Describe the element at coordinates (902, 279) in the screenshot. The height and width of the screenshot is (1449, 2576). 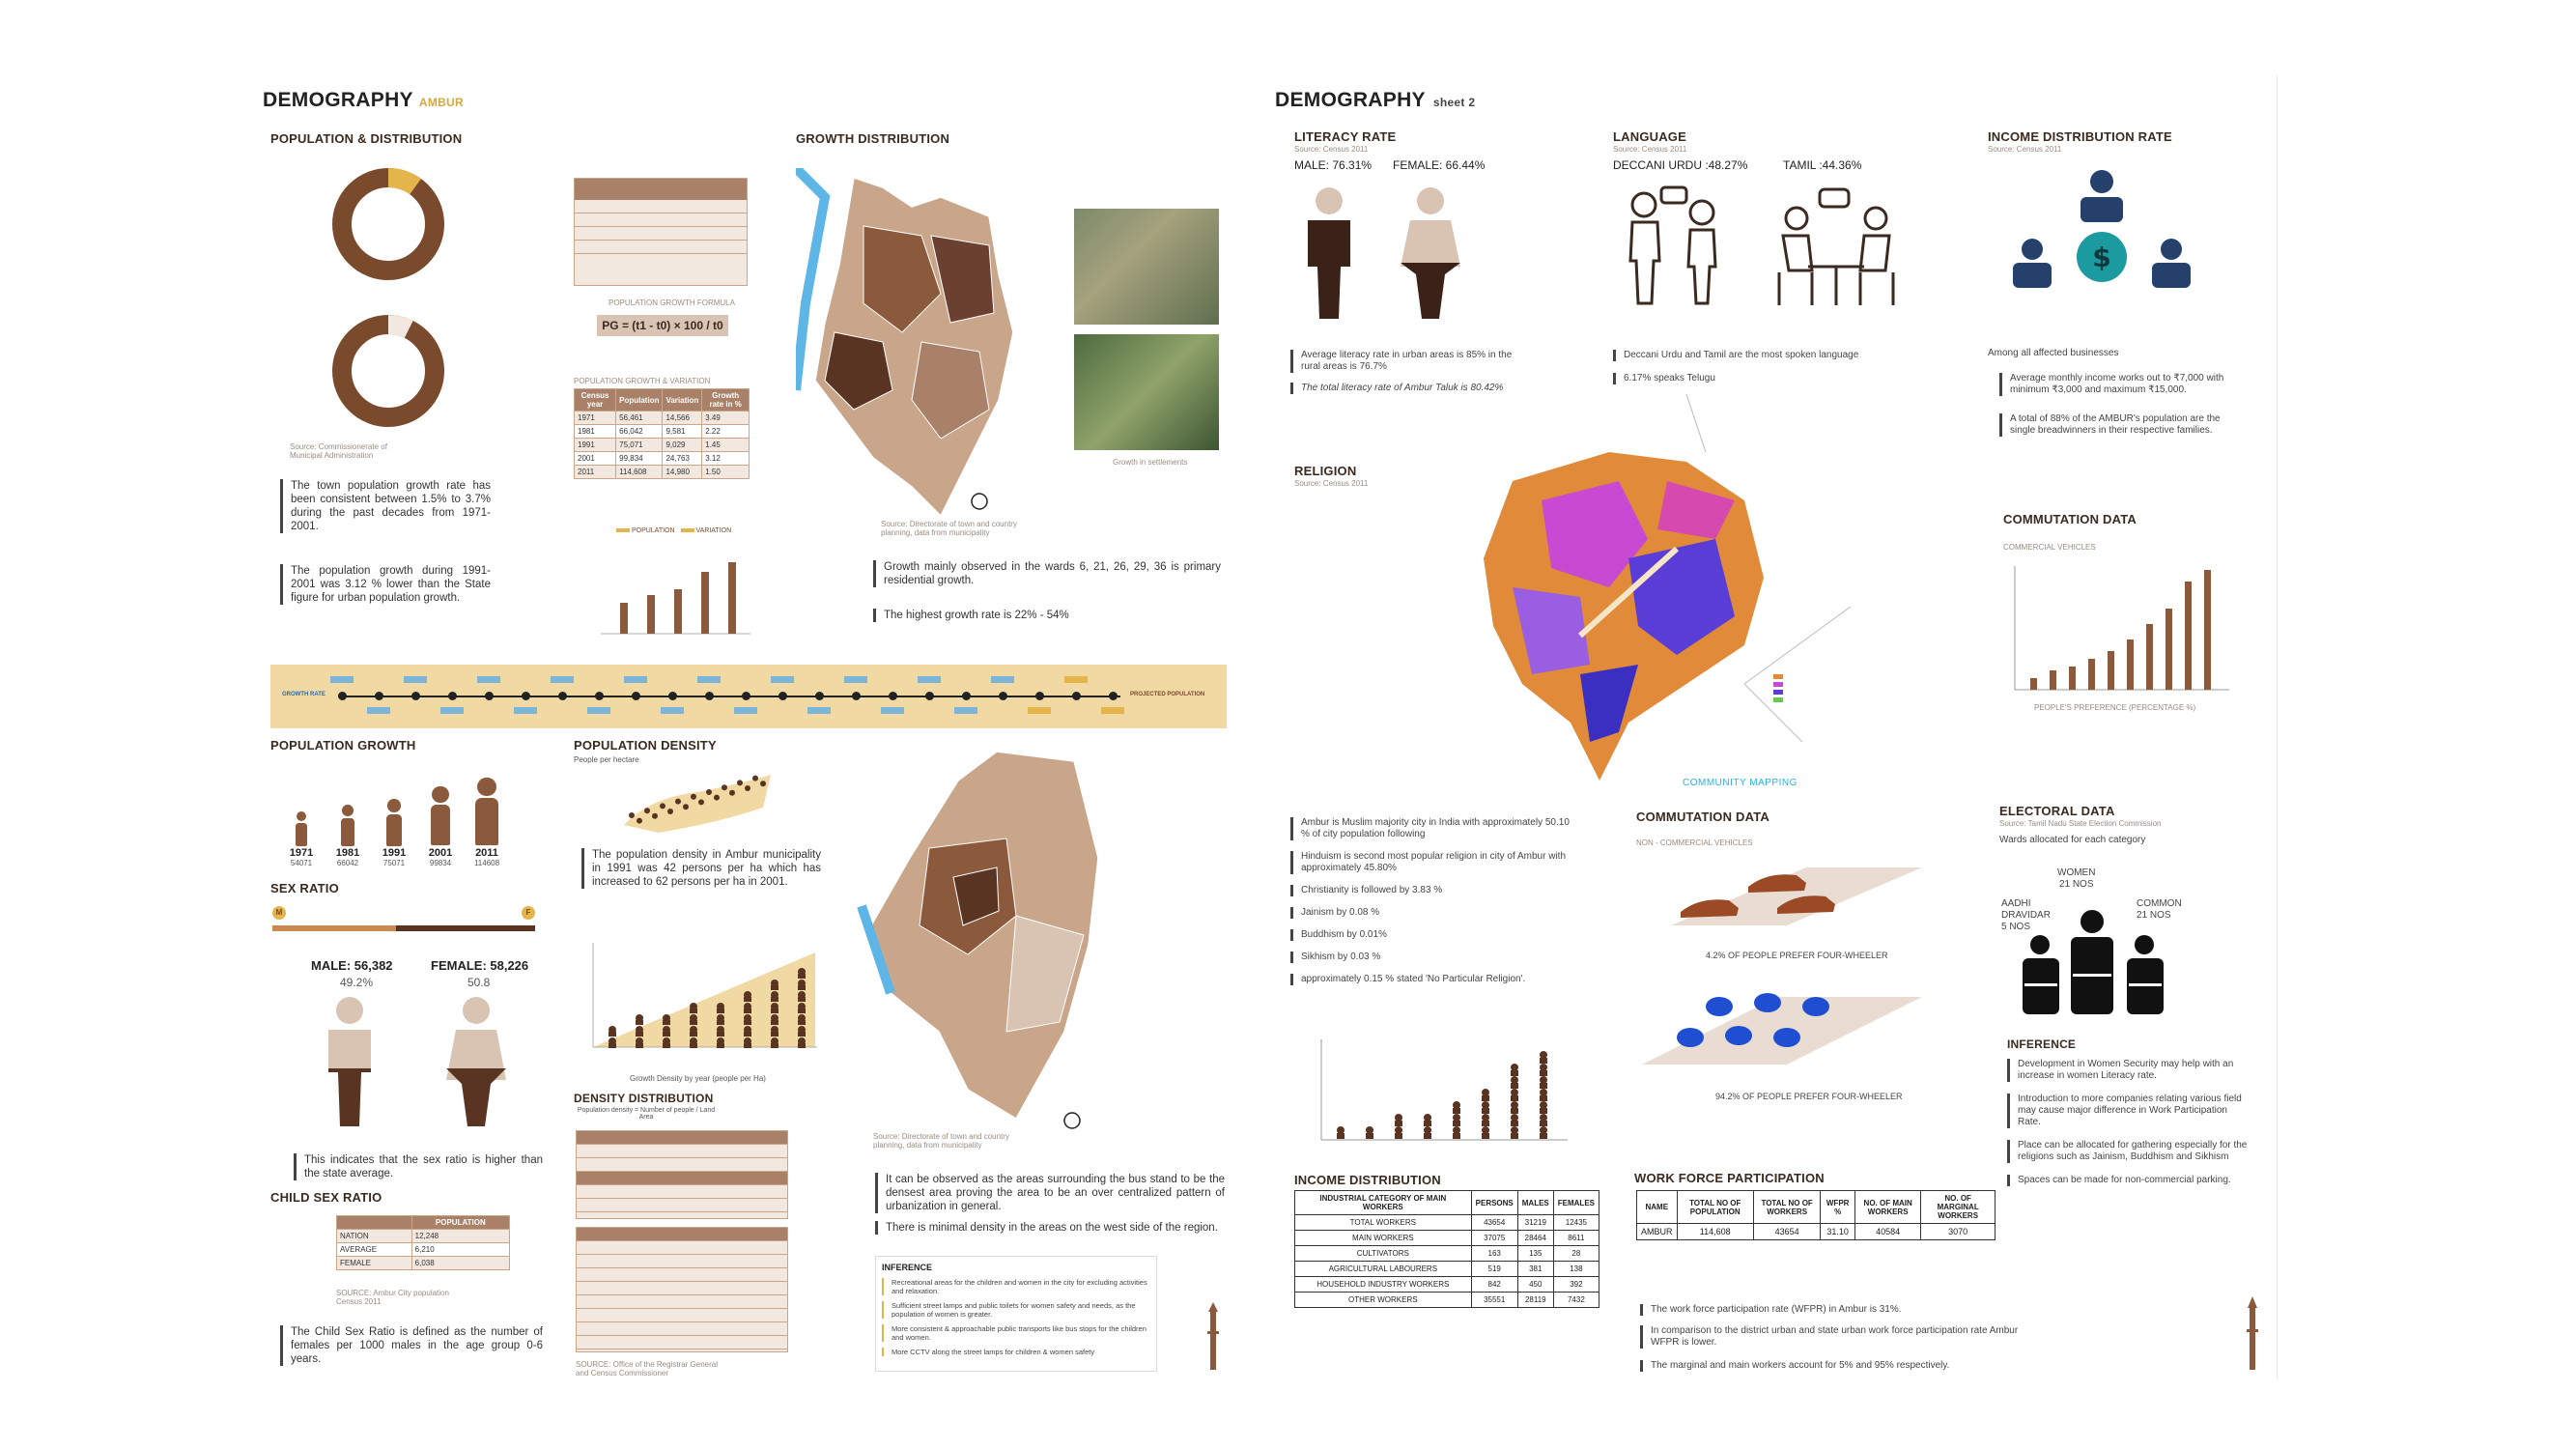
I see `map-zone-dark` at that location.